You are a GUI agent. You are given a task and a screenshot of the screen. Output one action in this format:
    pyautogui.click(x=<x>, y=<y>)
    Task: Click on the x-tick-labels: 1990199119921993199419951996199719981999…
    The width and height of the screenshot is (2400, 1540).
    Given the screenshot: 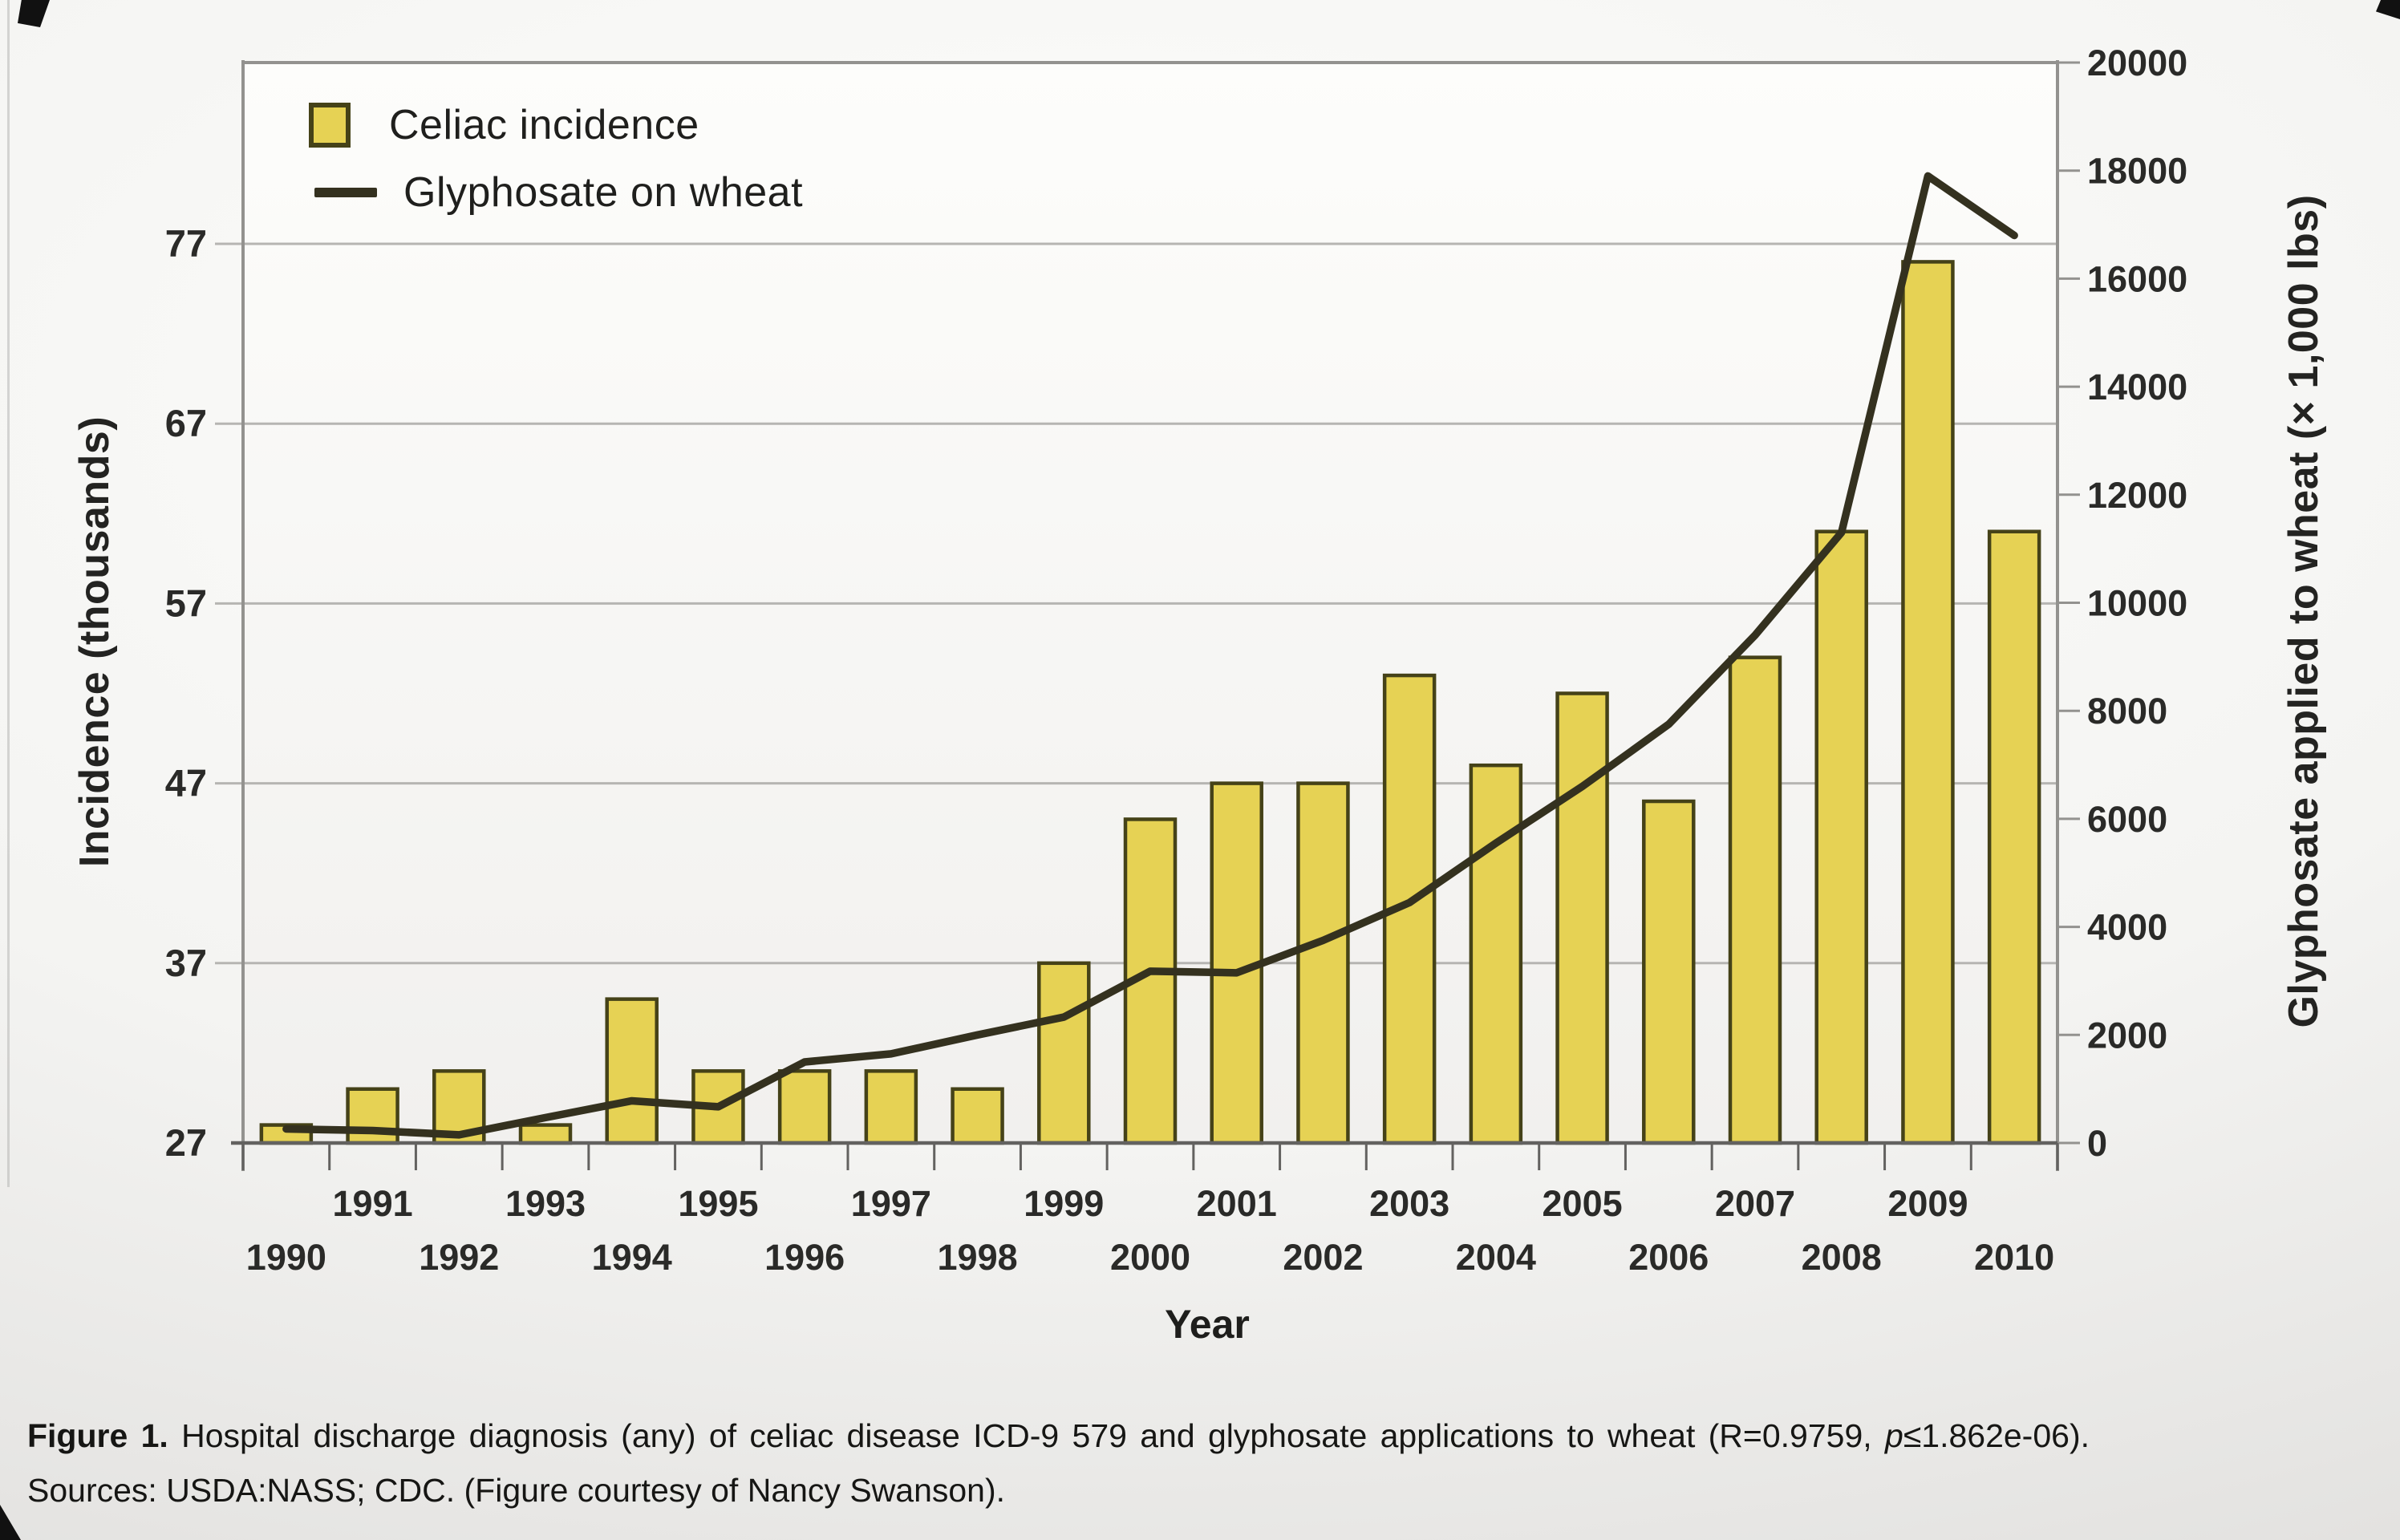 What is the action you would take?
    pyautogui.click(x=1150, y=1230)
    